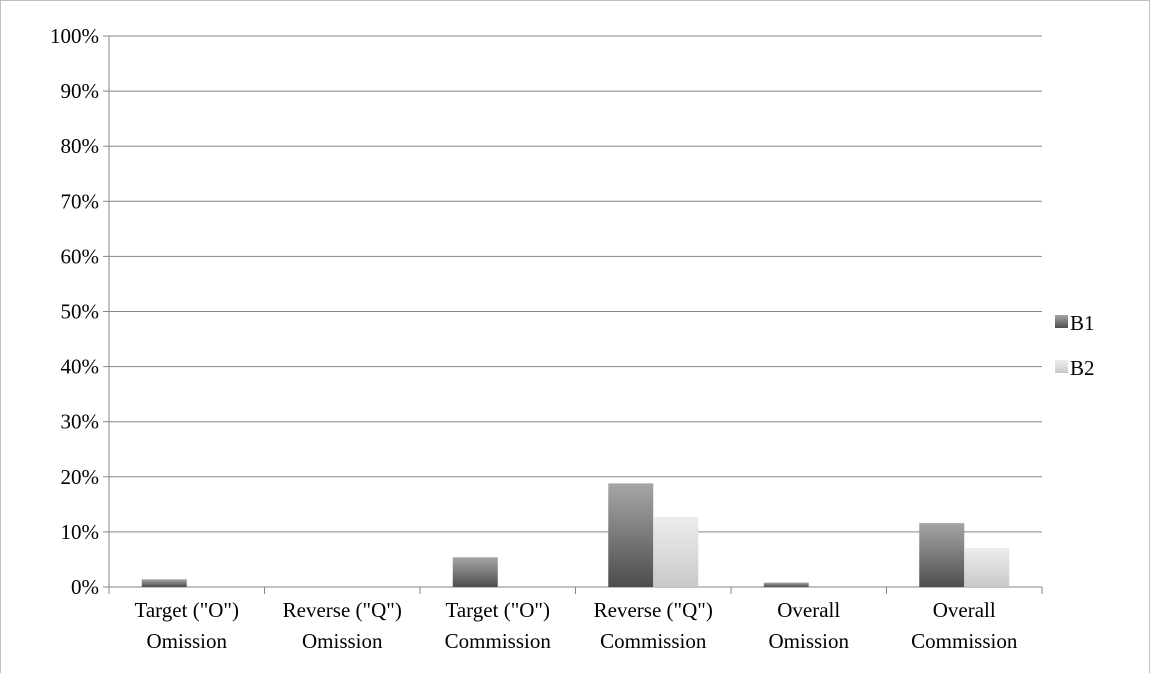 Image resolution: width=1151 pixels, height=679 pixels. Describe the element at coordinates (80, 477) in the screenshot. I see `y-tick-label: 20%` at that location.